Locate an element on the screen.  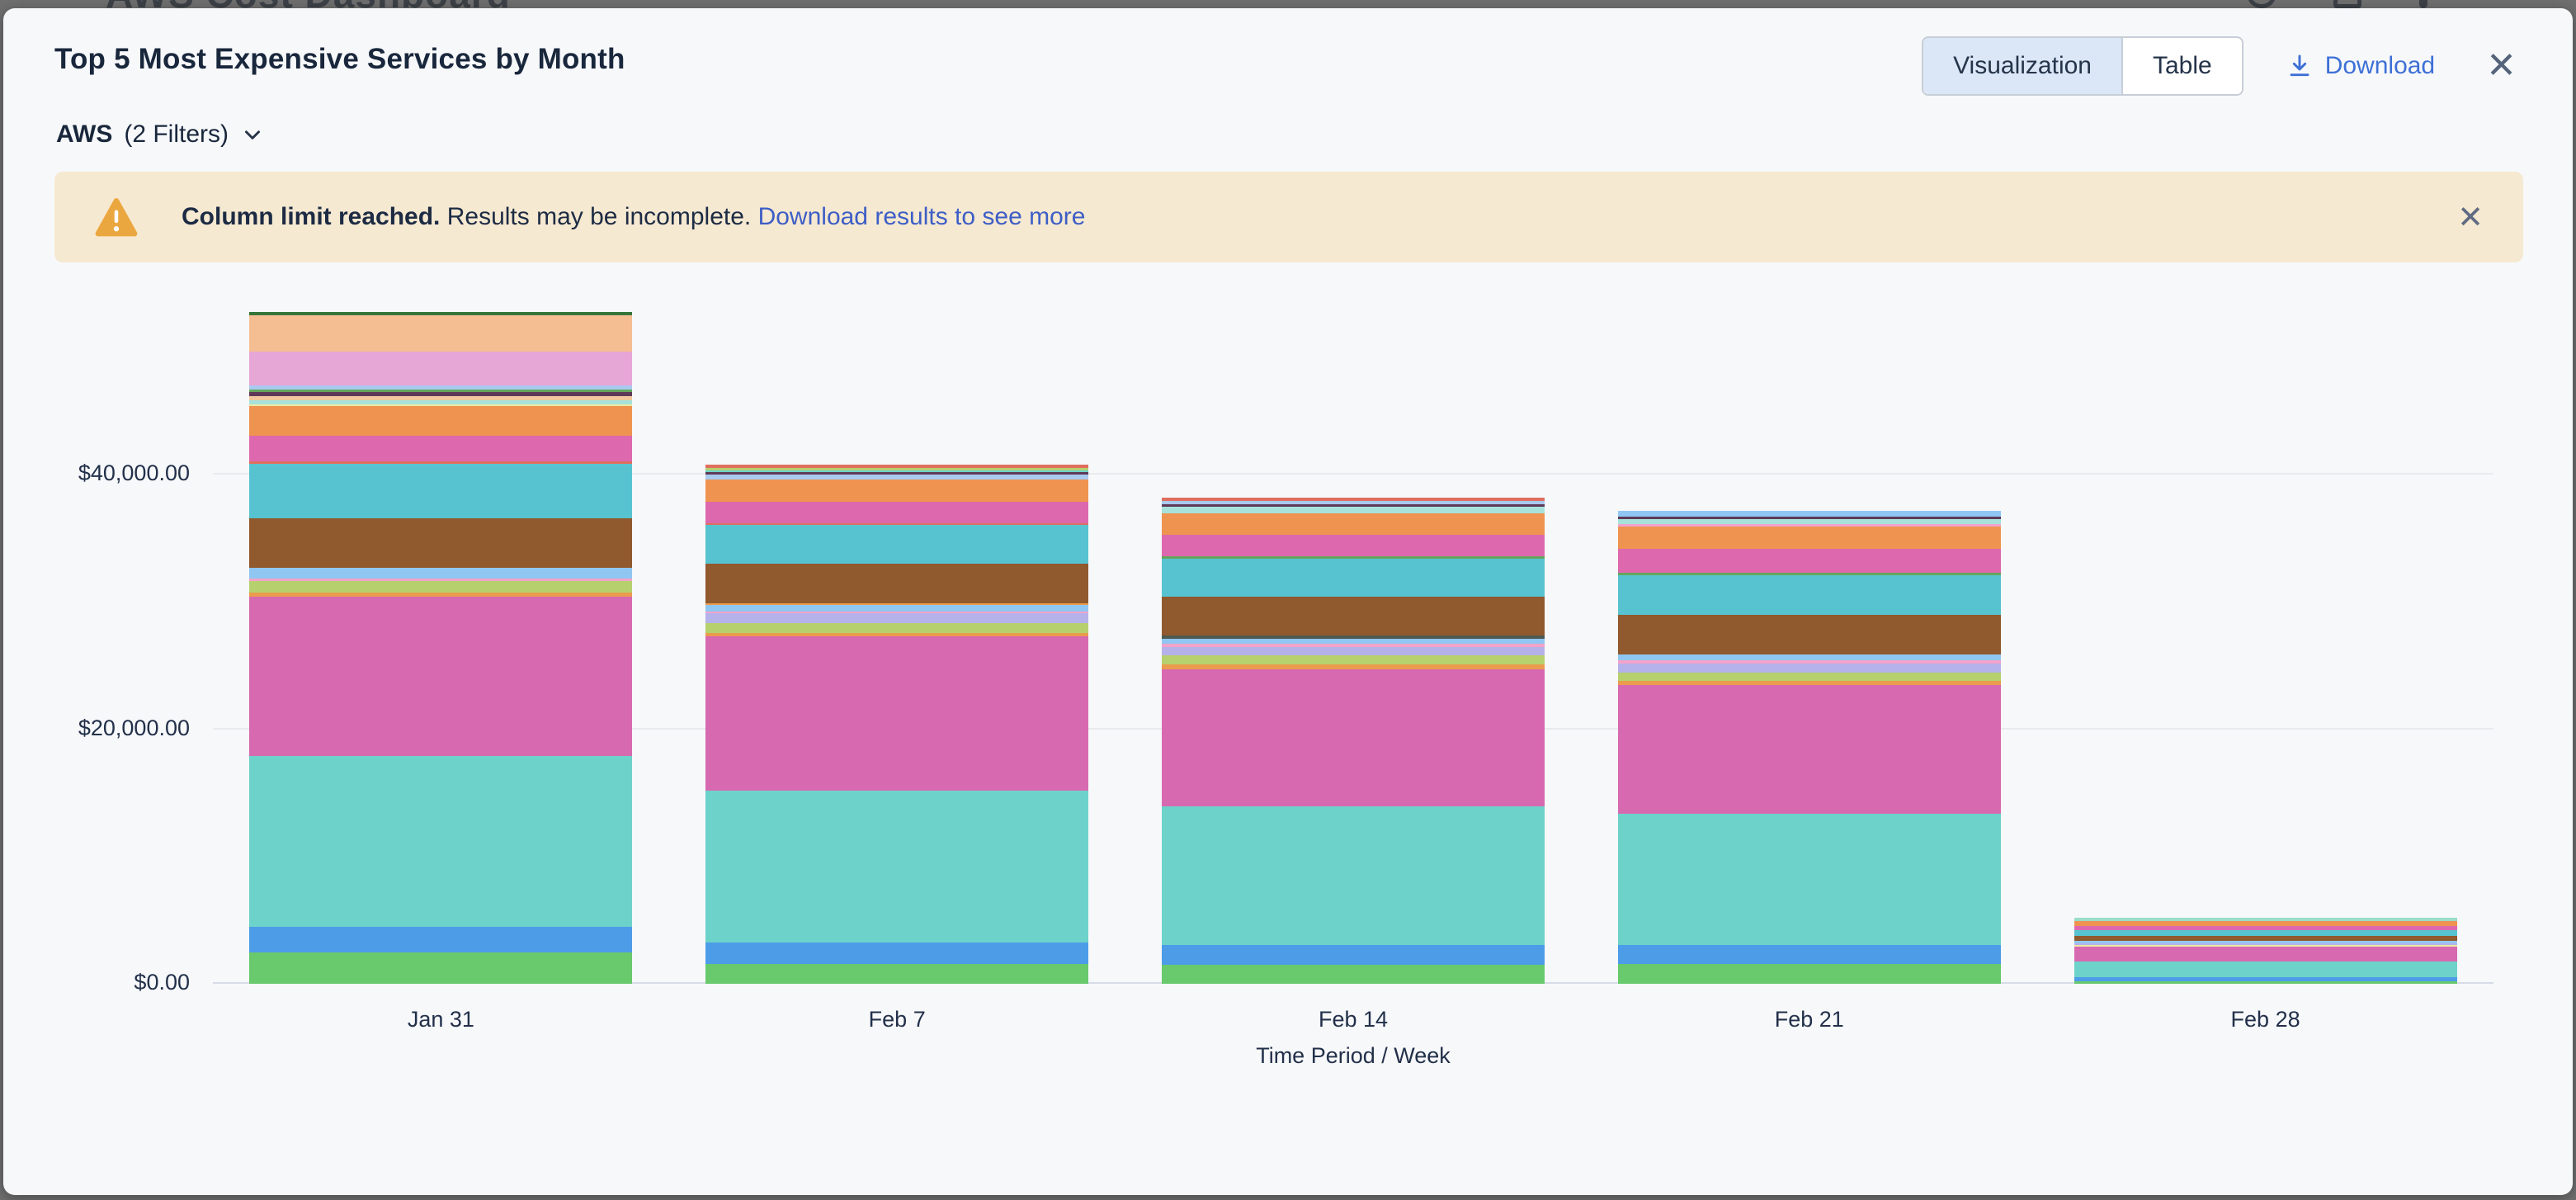
banner-close-icon: ✕ is located at coordinates (2470, 218).